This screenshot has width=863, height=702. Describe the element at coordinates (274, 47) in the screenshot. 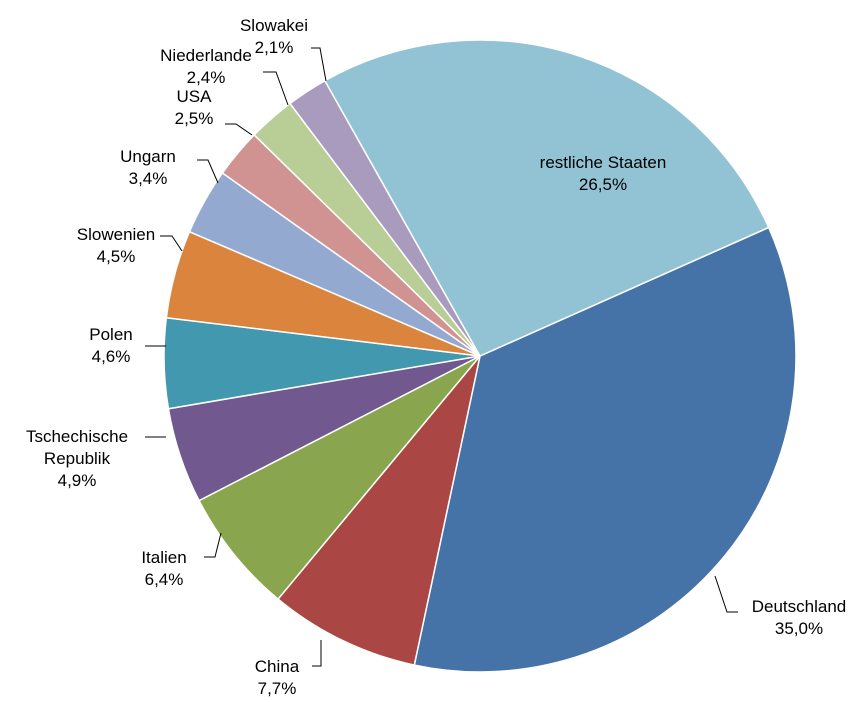

I see `slice-value-label-slowakei: 2,1%` at that location.